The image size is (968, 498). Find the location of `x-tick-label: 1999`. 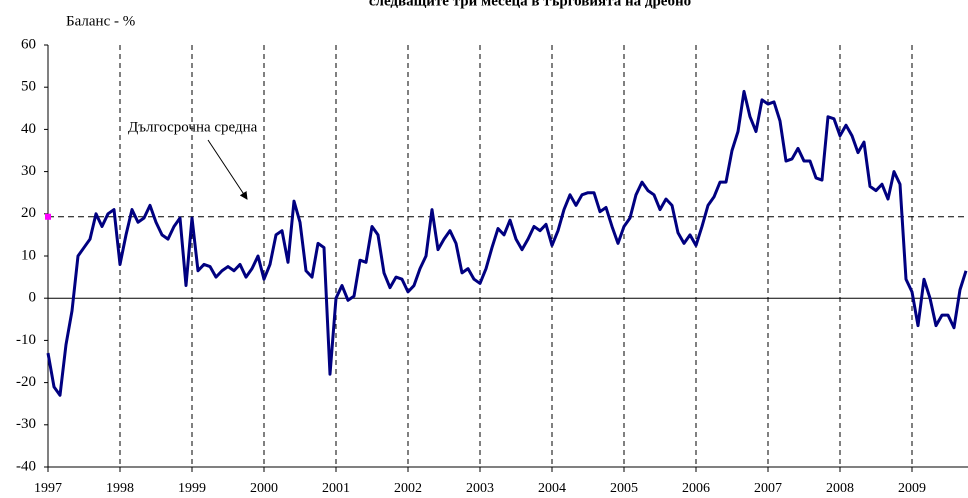

x-tick-label: 1999 is located at coordinates (192, 488).